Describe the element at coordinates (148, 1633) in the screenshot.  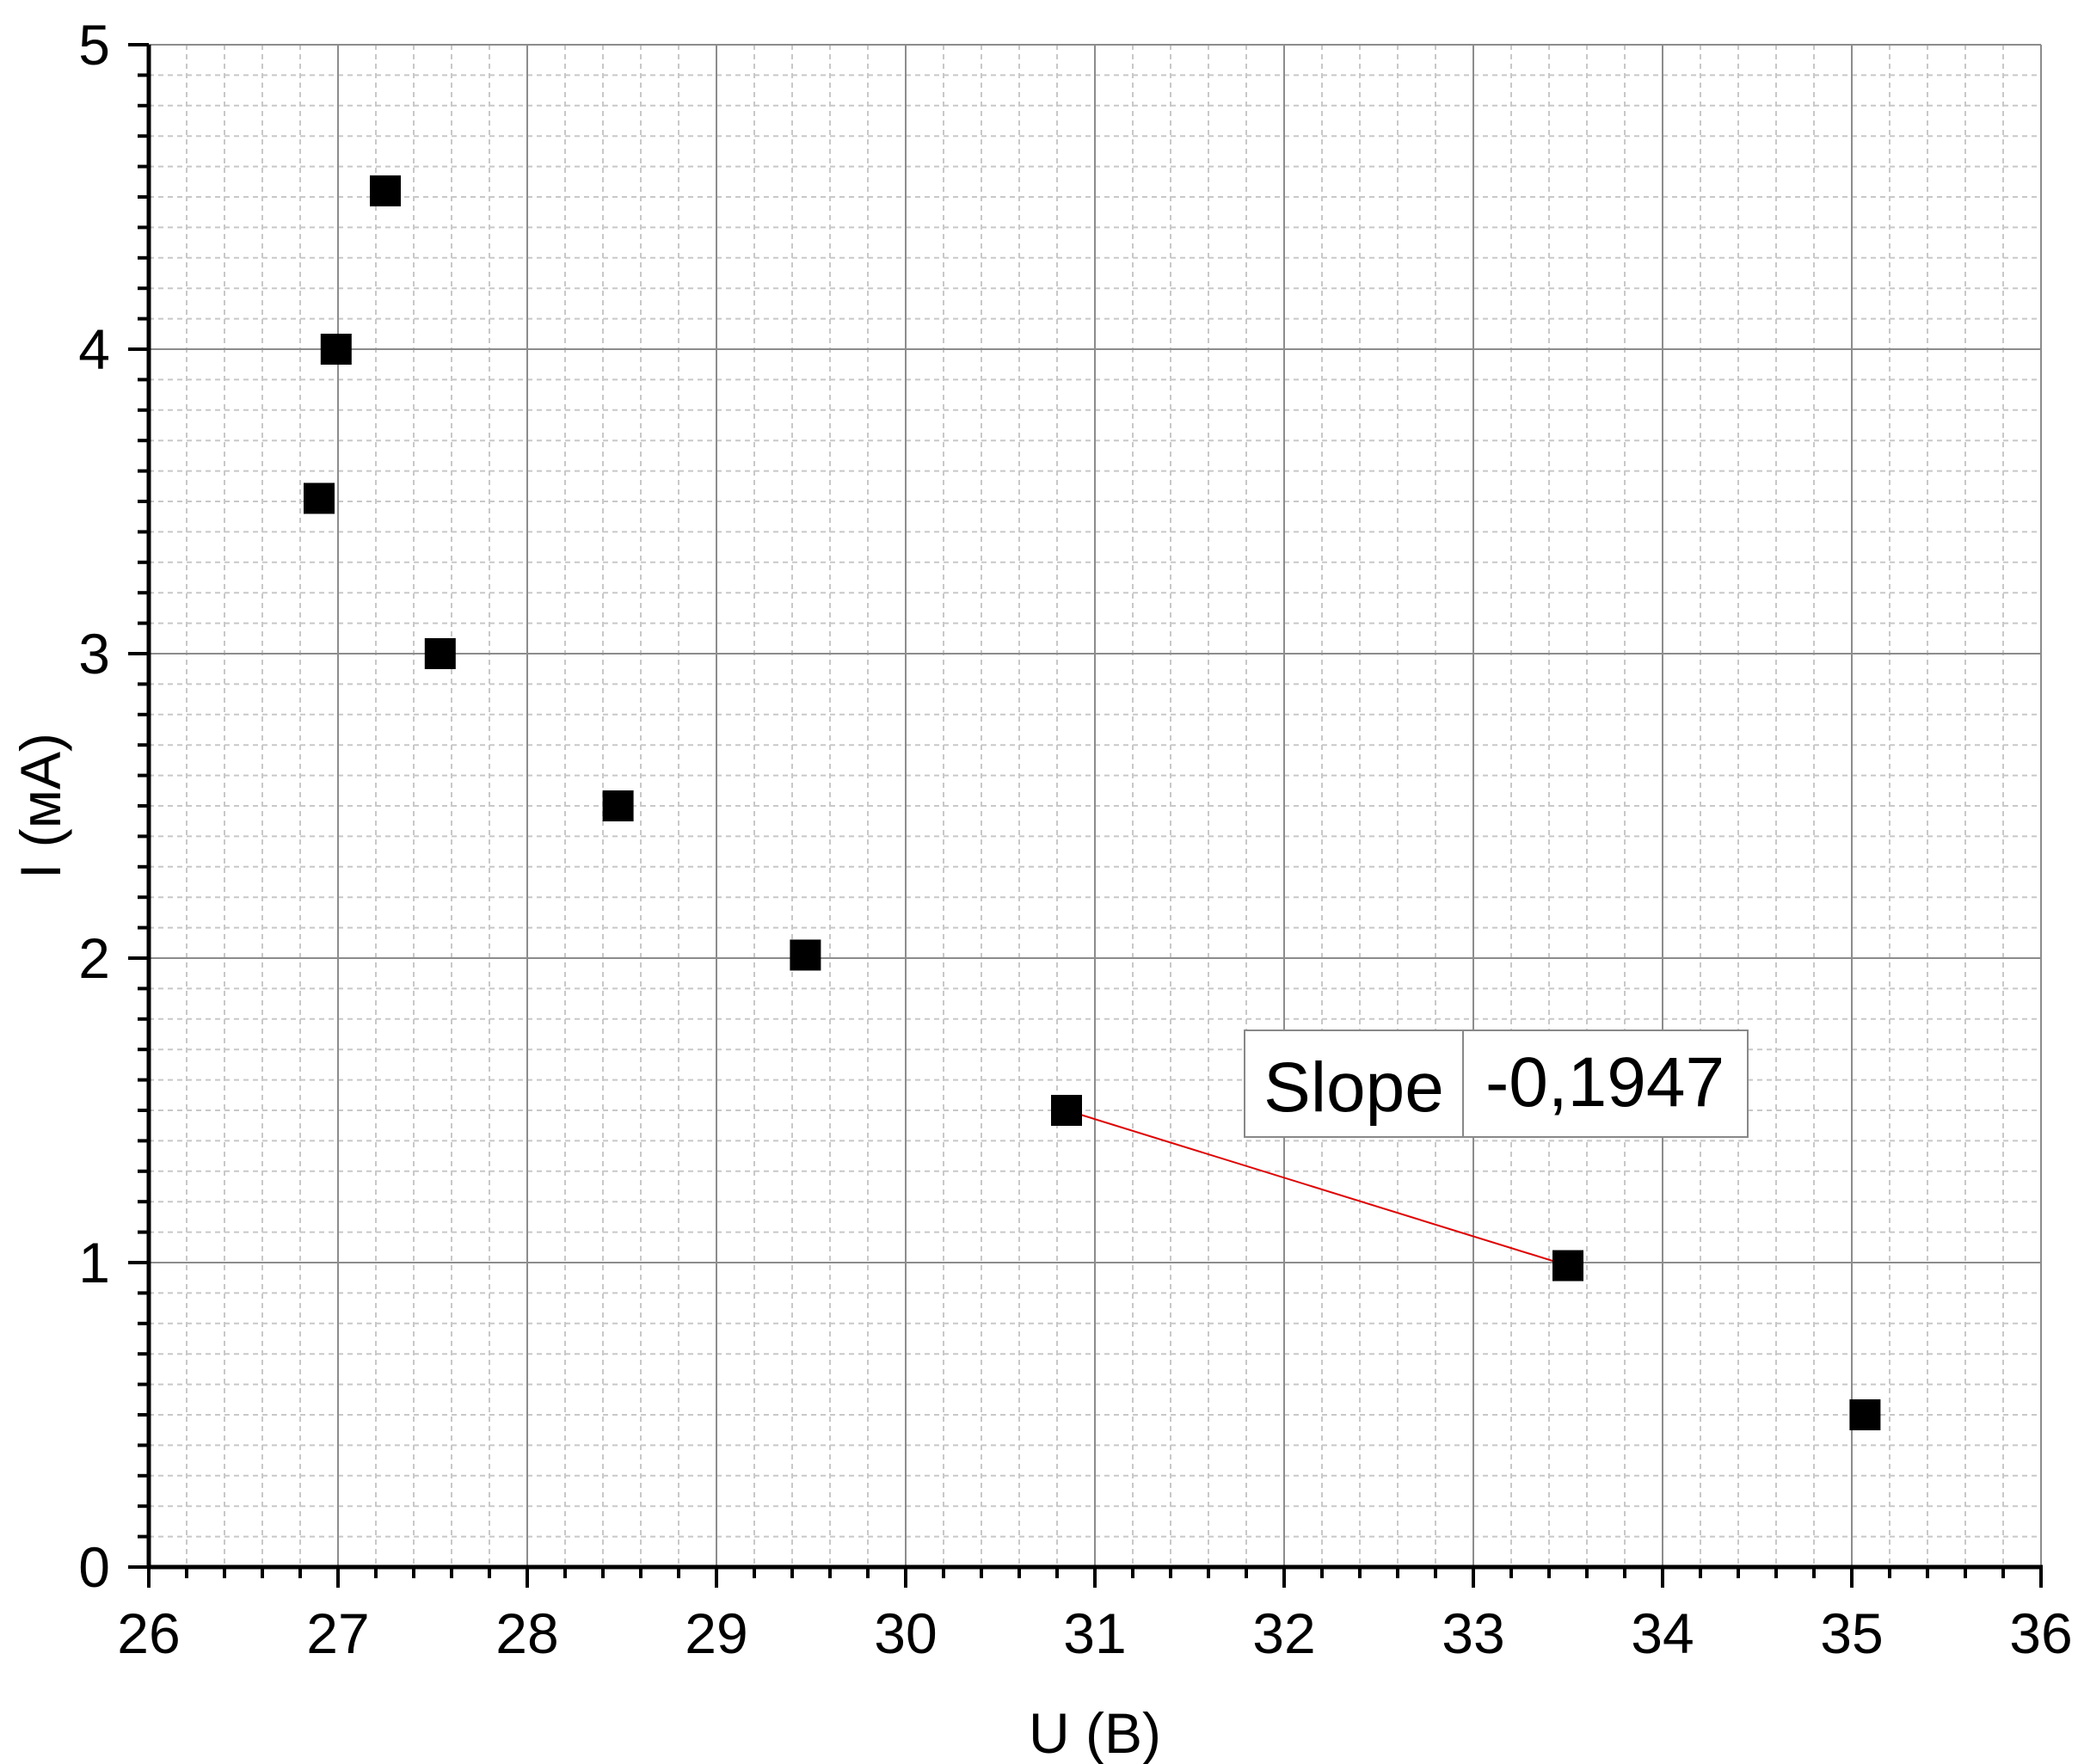
I see `x-tick-label: 26` at that location.